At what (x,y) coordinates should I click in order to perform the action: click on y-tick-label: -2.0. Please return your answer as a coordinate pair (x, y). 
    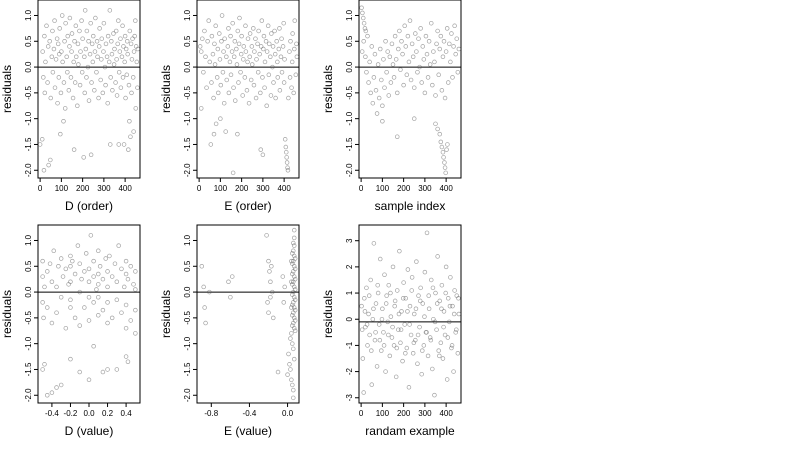
    Looking at the image, I should click on (28, 395).